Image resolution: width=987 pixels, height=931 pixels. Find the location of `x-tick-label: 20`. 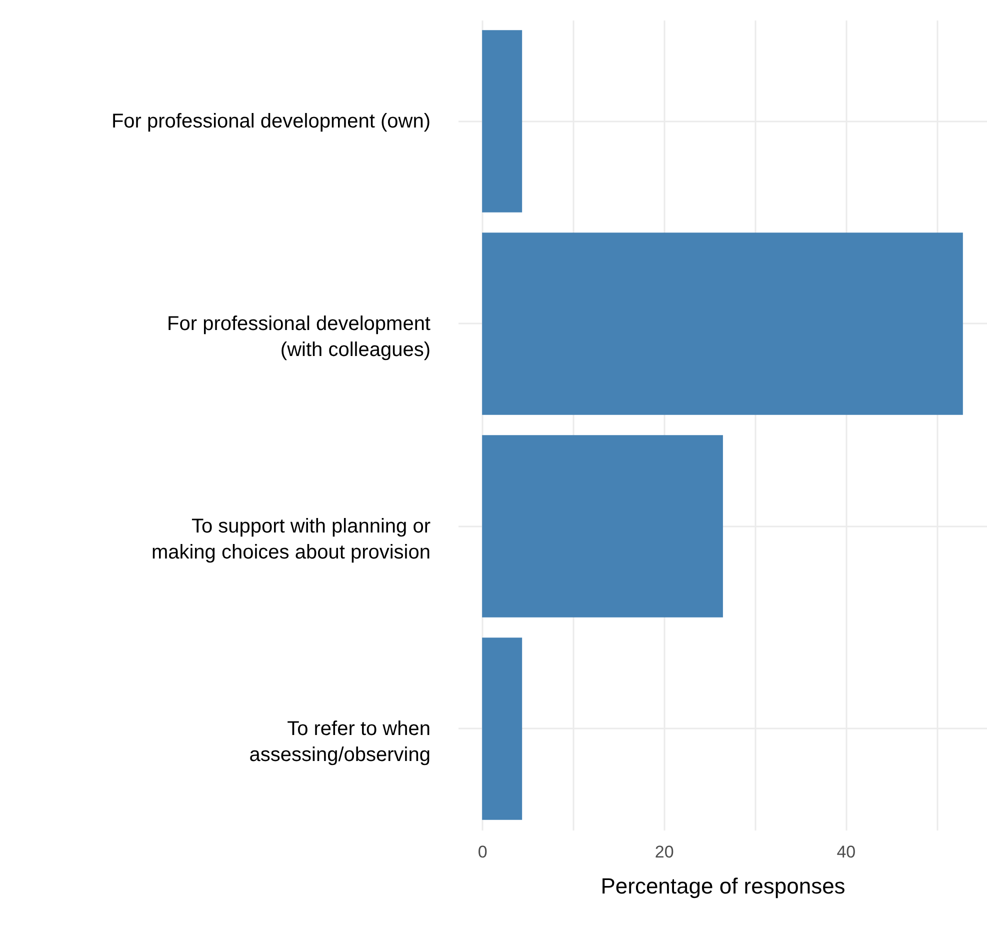

x-tick-label: 20 is located at coordinates (664, 852).